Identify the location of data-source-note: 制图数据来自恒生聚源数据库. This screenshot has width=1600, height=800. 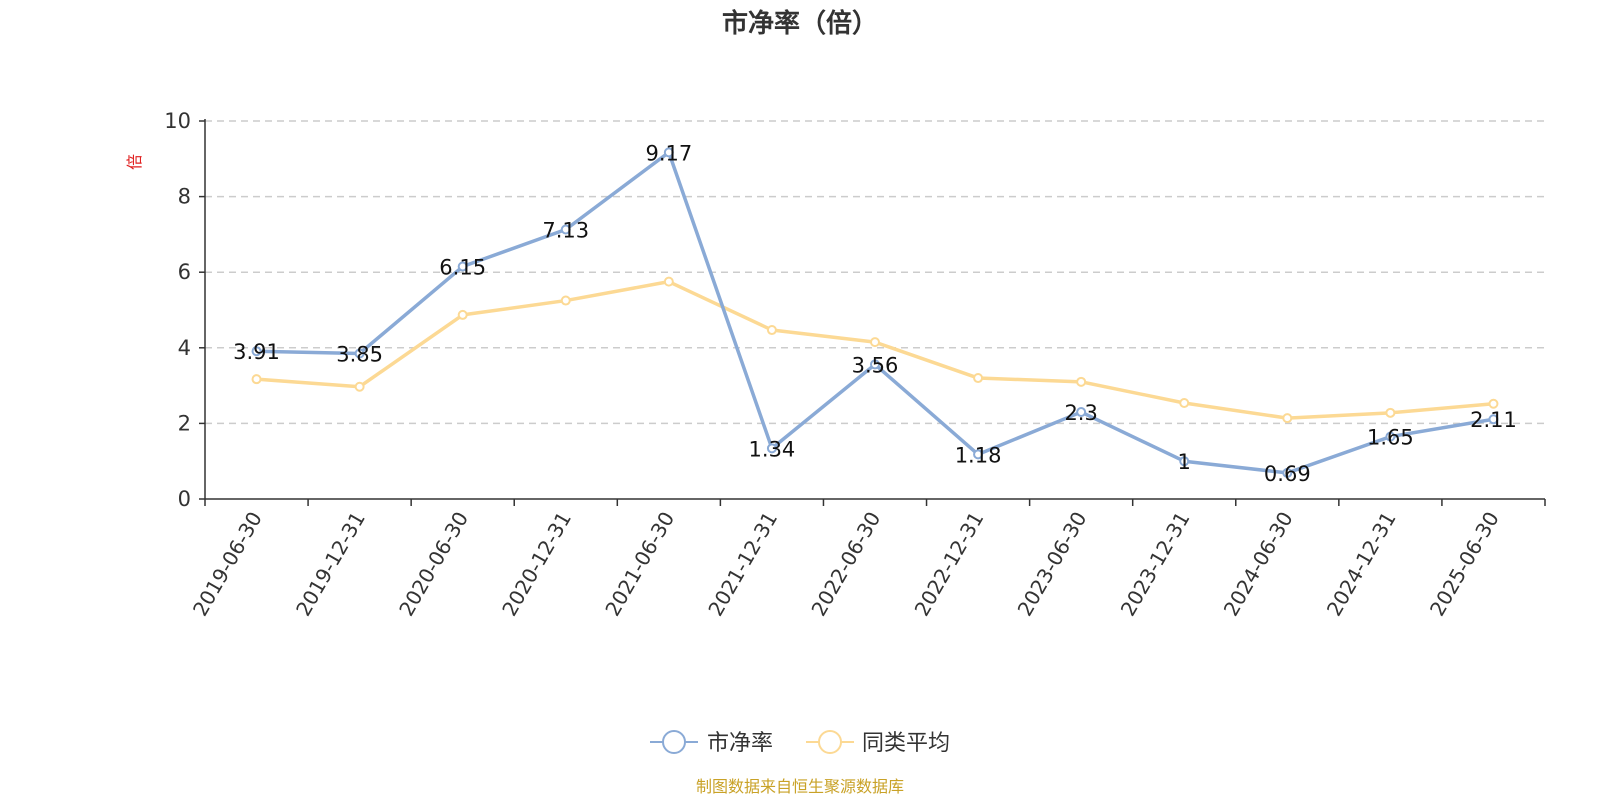
(800, 786).